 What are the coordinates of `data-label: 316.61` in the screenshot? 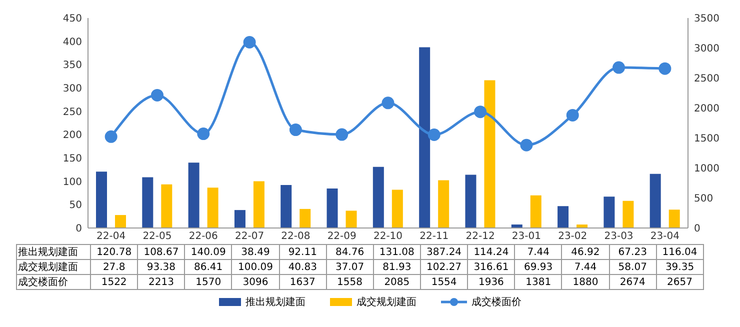 It's located at (491, 267).